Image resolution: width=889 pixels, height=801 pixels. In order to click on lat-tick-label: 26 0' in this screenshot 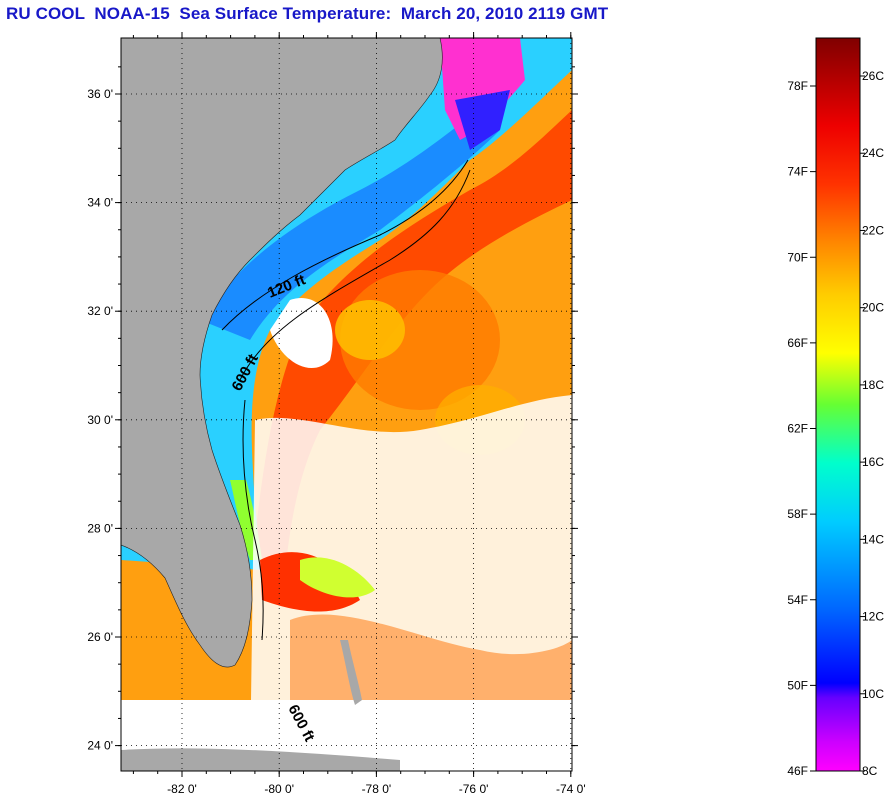, I will do `click(100, 637)`.